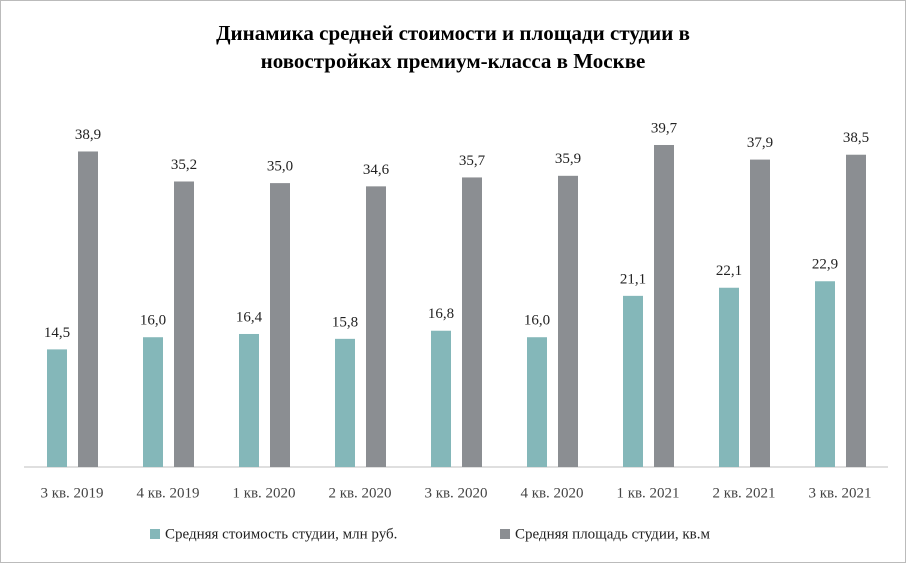  Describe the element at coordinates (71, 493) in the screenshot. I see `x-tick-label: 3 кв. 2019` at that location.